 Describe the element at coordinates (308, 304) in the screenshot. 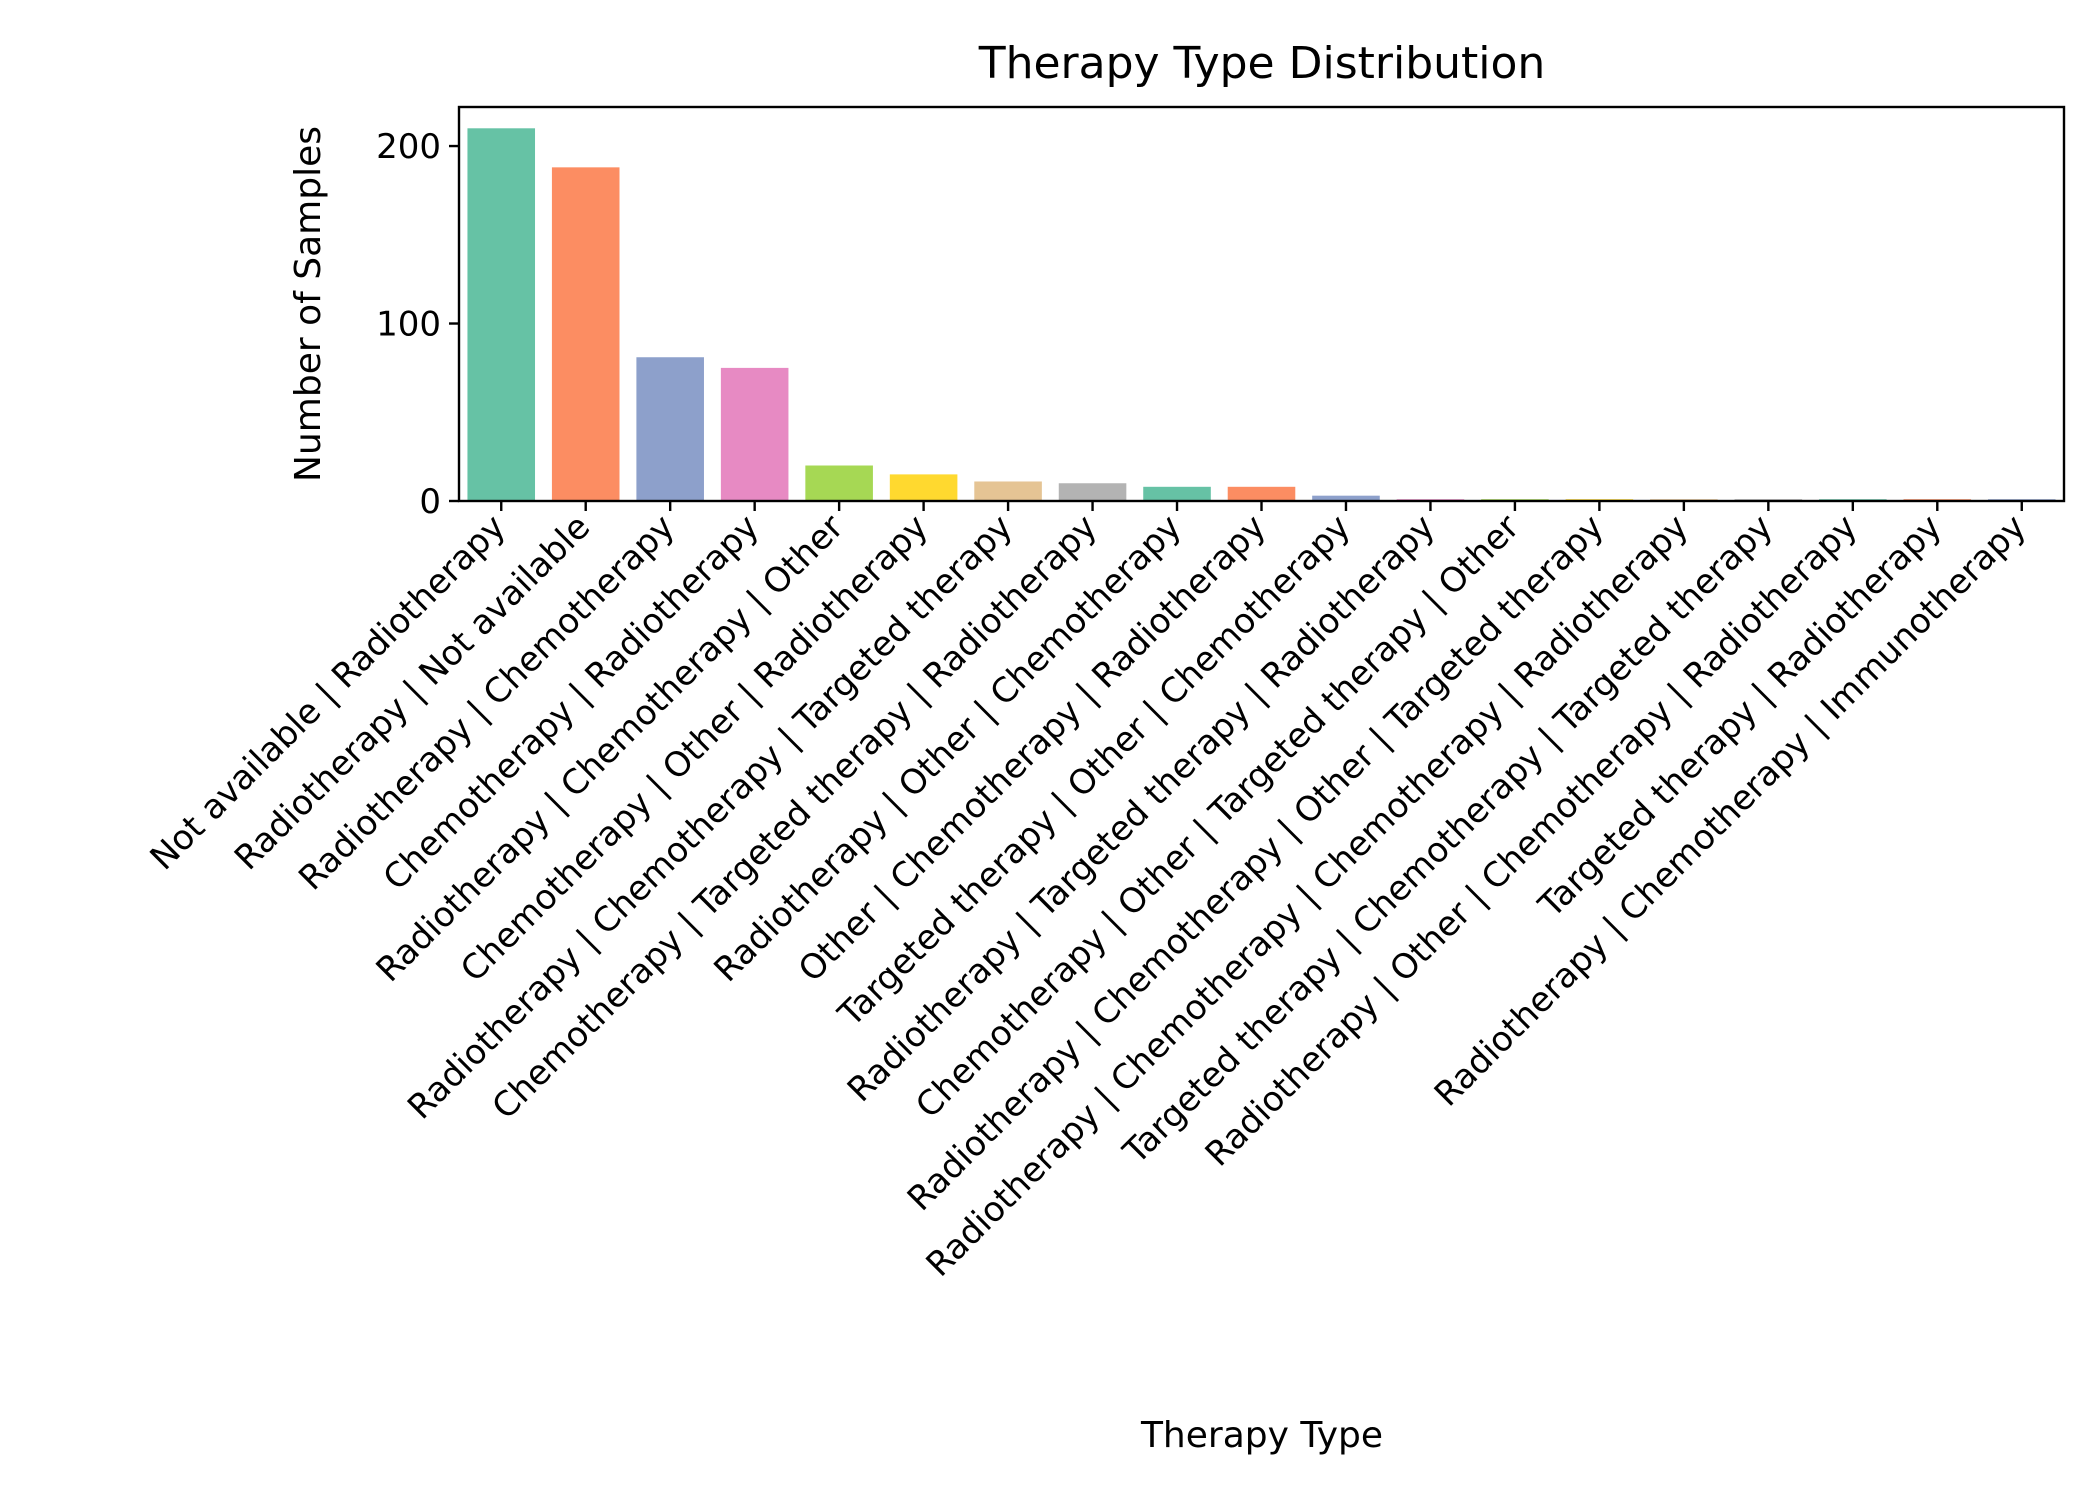

I see `y-axis-label: Number of Samples` at that location.